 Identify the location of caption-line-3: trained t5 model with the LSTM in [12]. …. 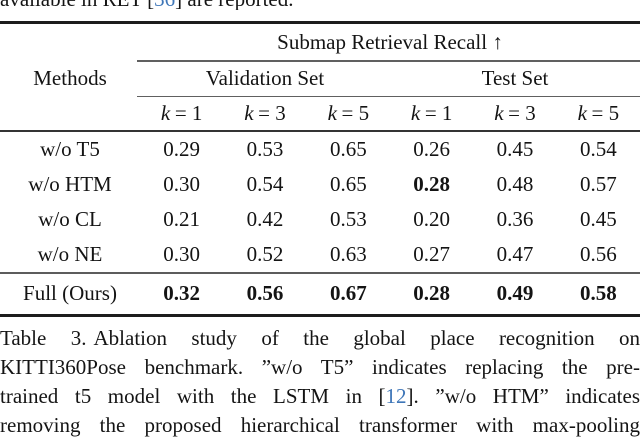
(320, 396).